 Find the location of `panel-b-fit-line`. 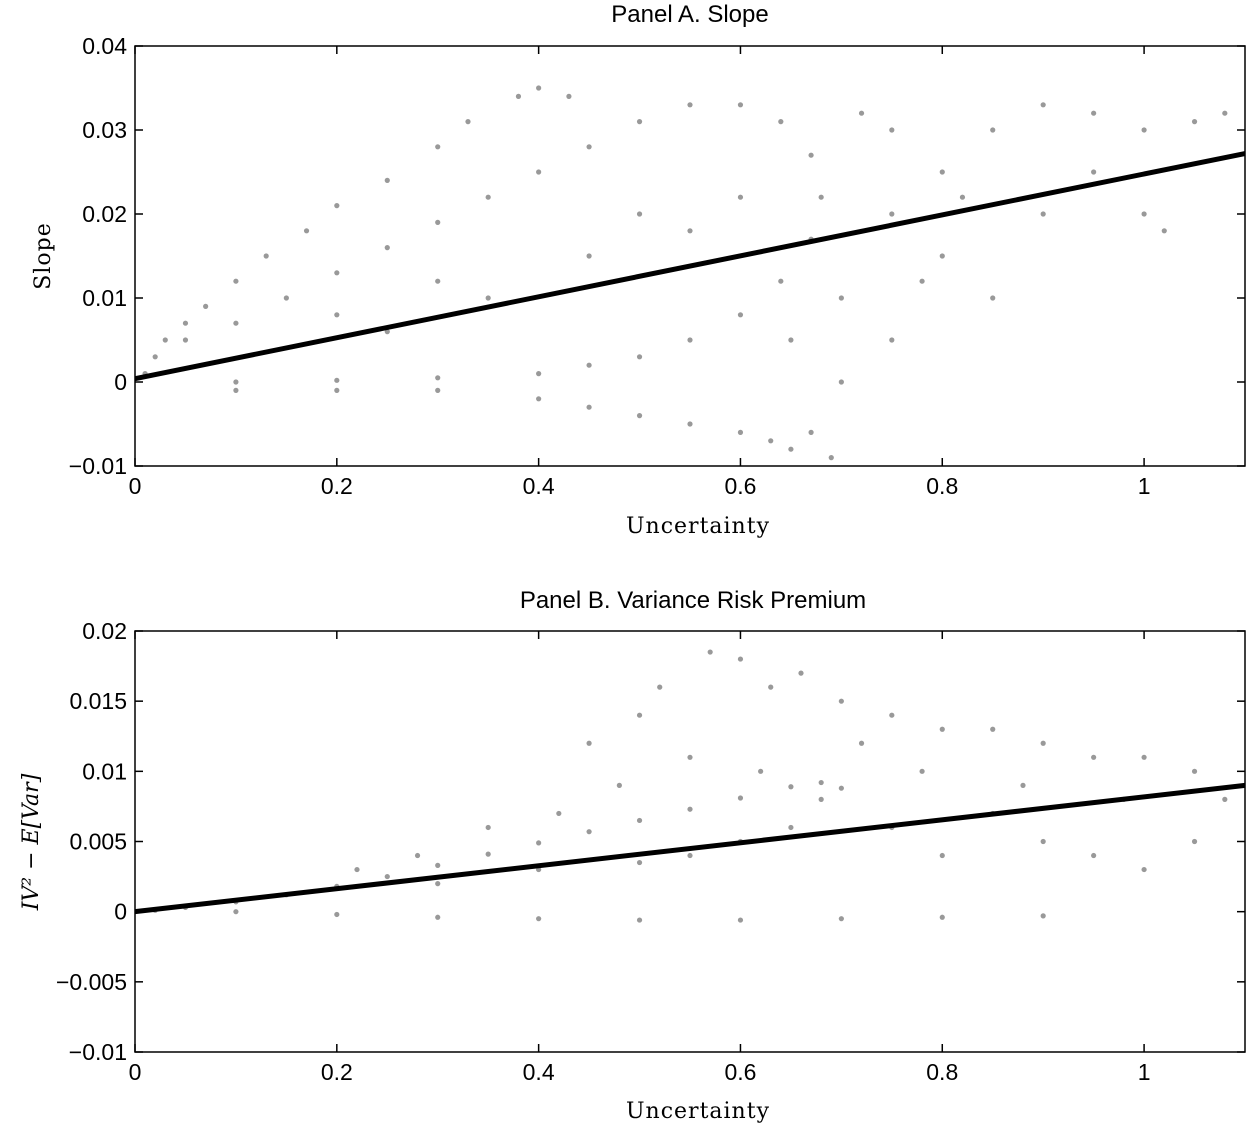

panel-b-fit-line is located at coordinates (690, 848).